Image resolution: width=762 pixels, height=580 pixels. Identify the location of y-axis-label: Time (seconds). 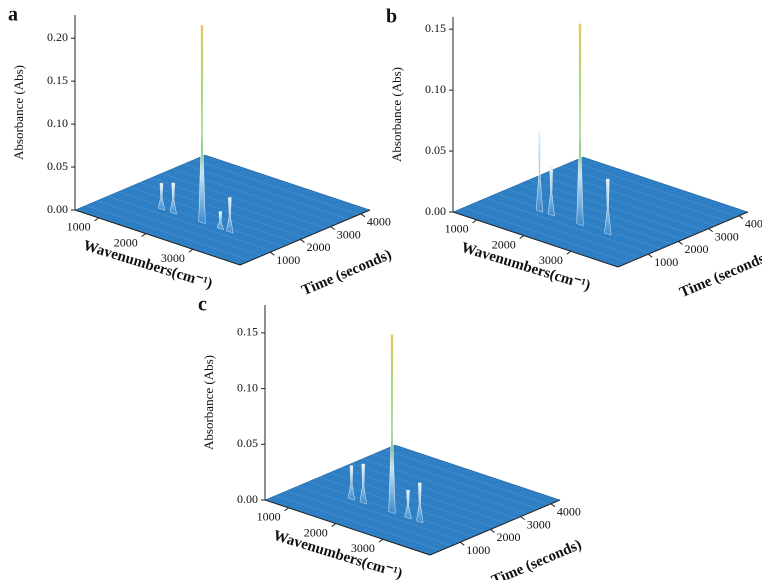
(346, 273).